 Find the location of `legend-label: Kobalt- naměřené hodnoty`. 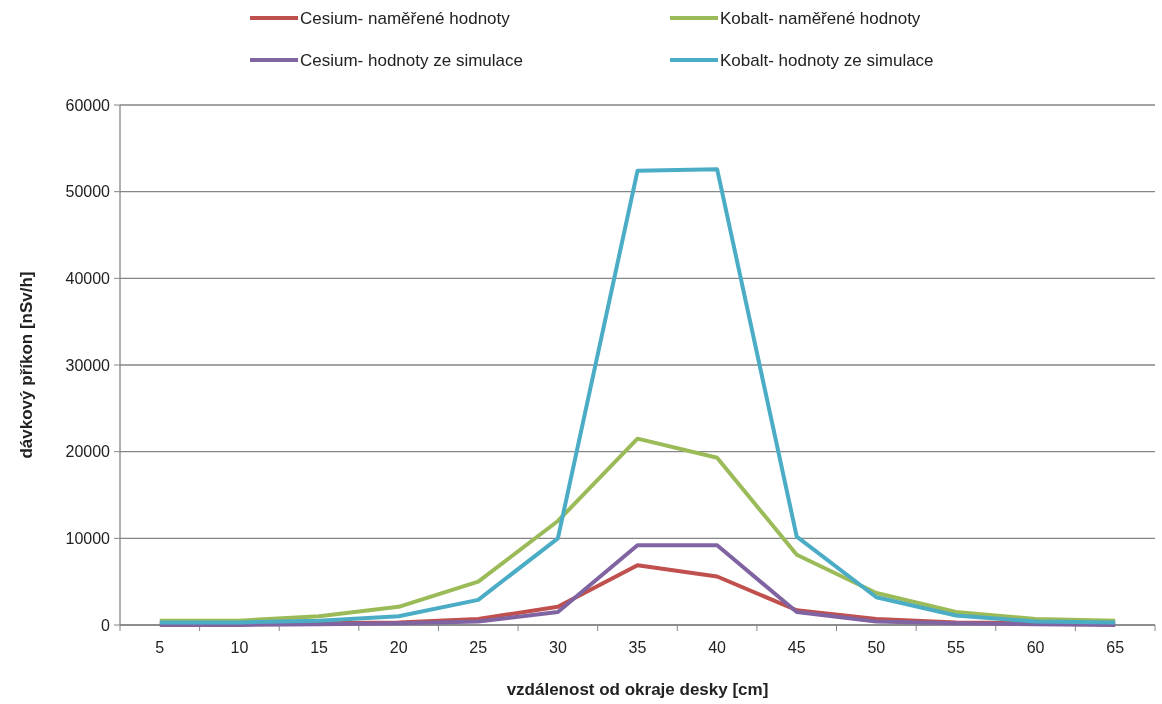

legend-label: Kobalt- naměřené hodnoty is located at coordinates (820, 18).